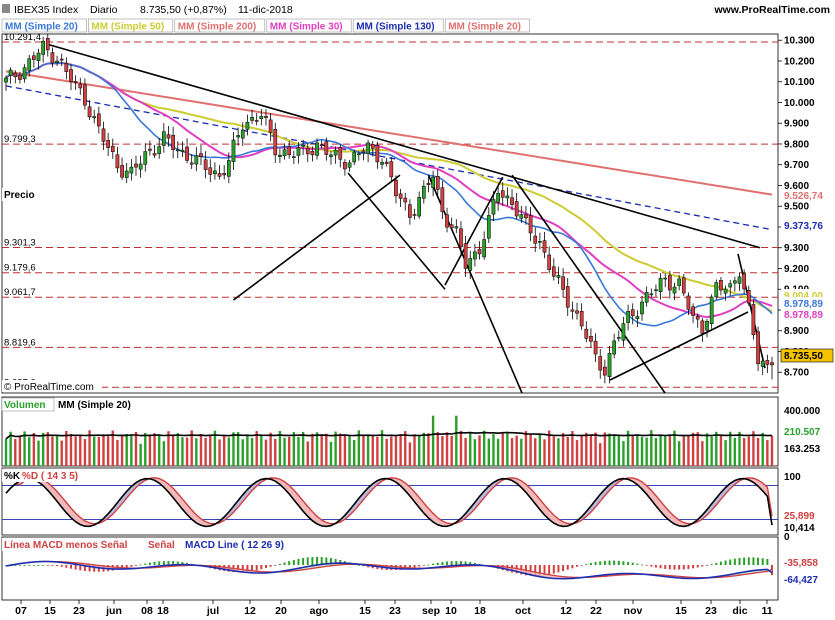  Describe the element at coordinates (22, 37) in the screenshot. I see `level-label: 10.291,4` at that location.